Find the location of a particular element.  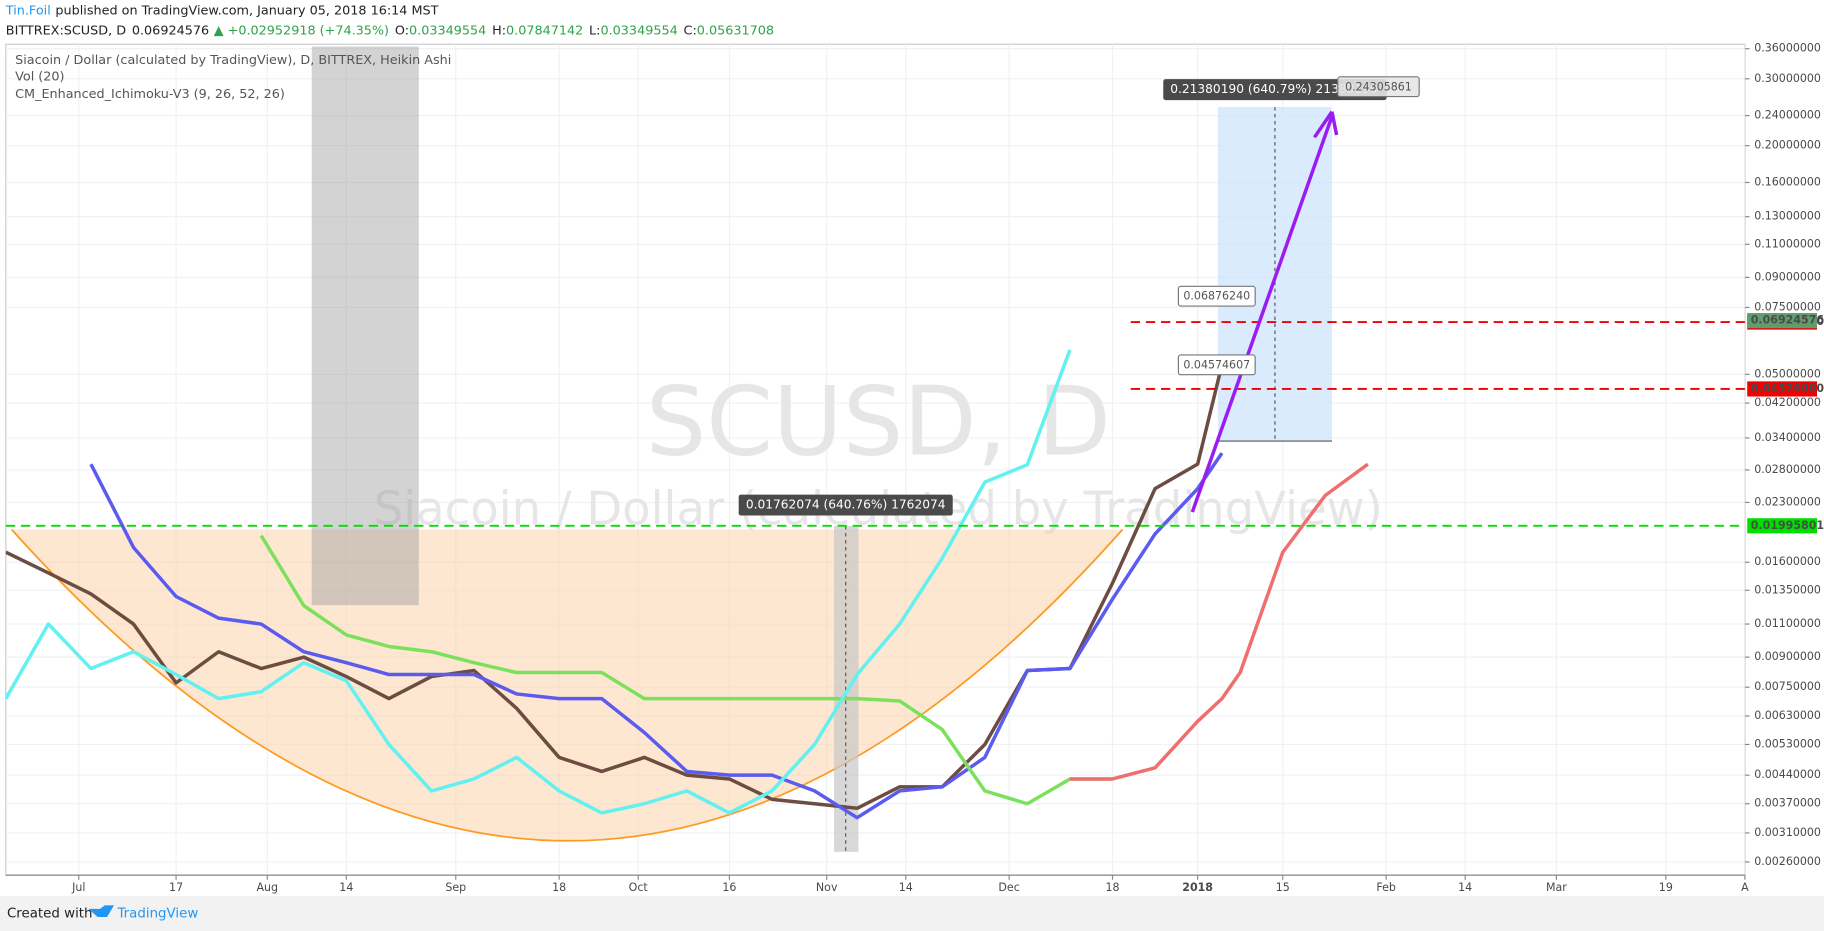

y-tick-label: 0.02800000 is located at coordinates (1787, 469).